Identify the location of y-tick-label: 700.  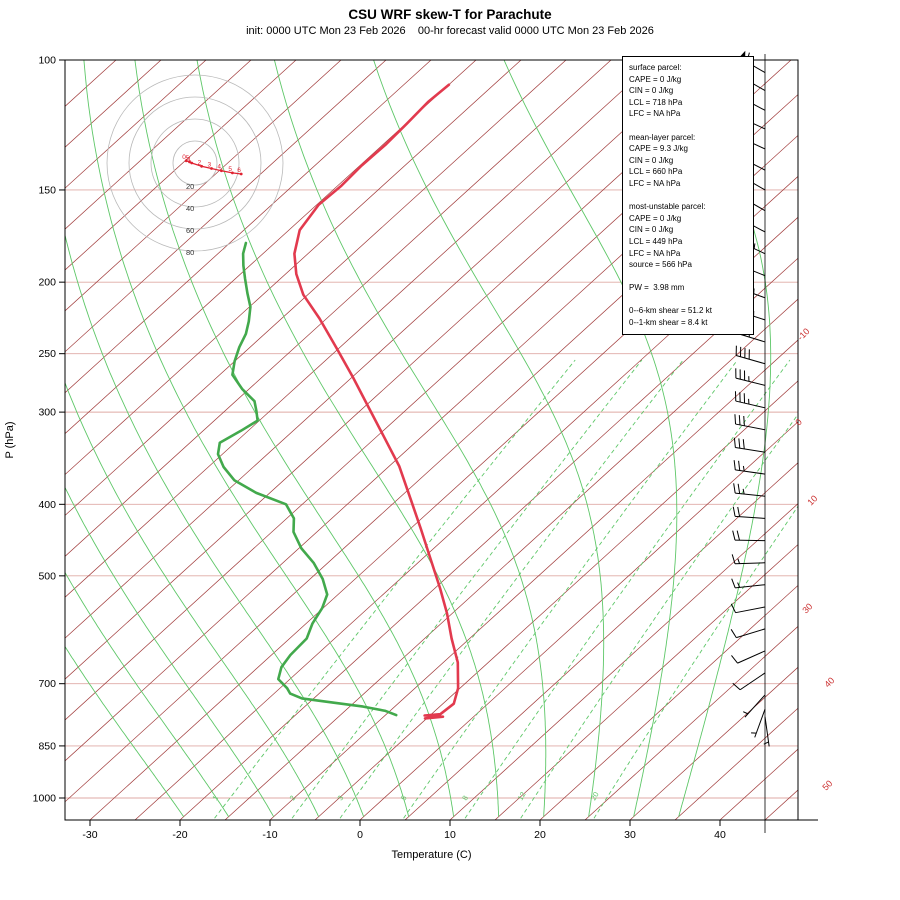
(47, 684).